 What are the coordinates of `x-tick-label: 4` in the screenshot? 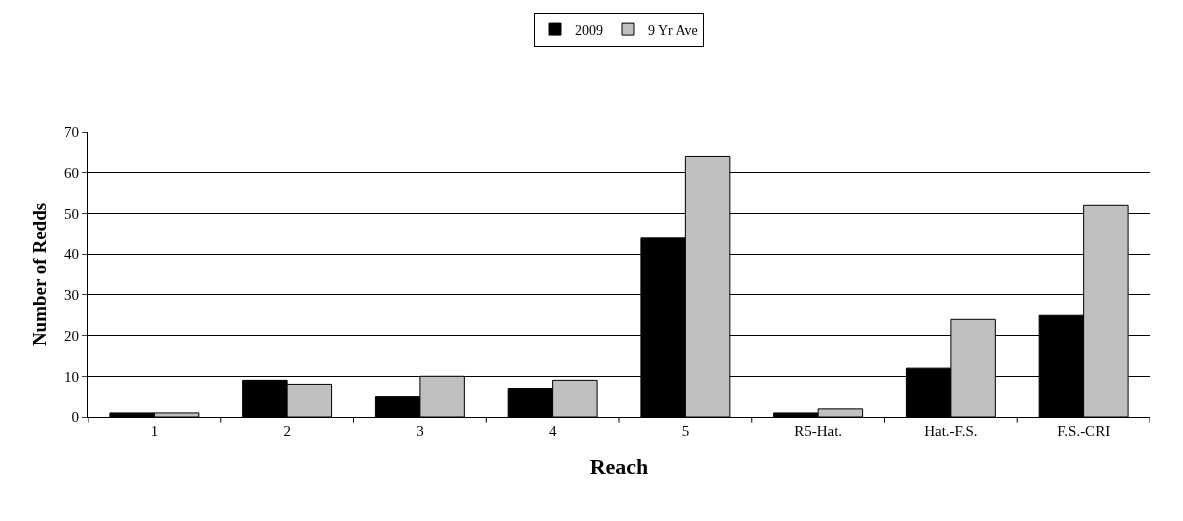 It's located at (552, 431).